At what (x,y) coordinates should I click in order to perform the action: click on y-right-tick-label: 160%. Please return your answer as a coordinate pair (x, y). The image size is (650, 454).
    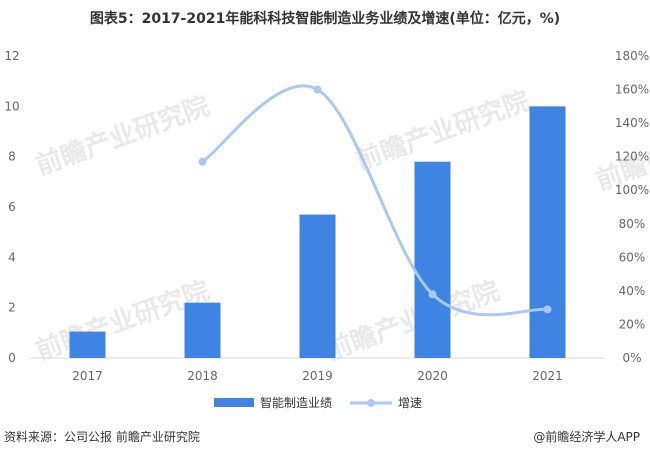
    Looking at the image, I should click on (632, 90).